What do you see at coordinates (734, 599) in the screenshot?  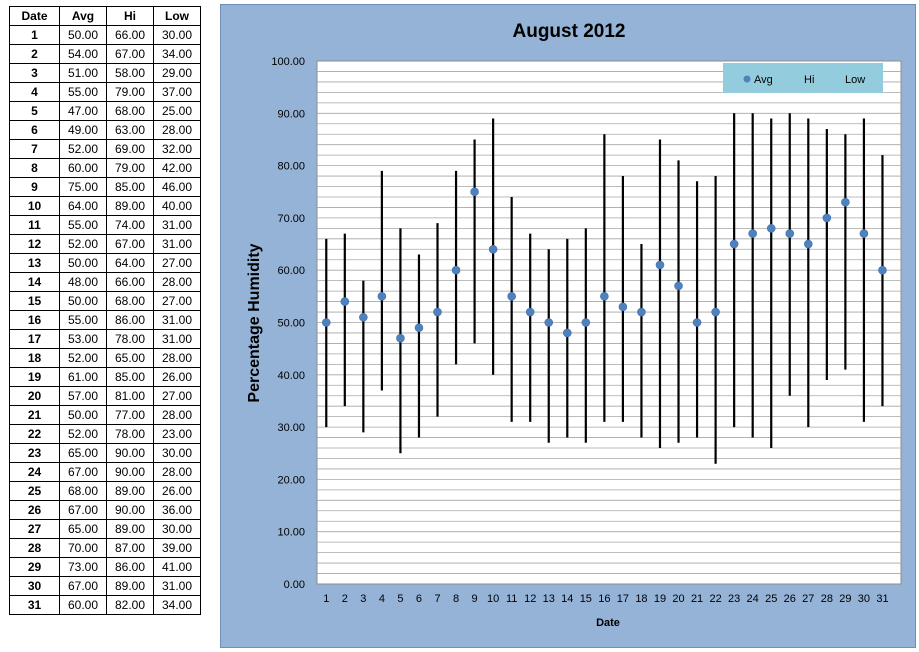 I see `x-tick-label: 23` at bounding box center [734, 599].